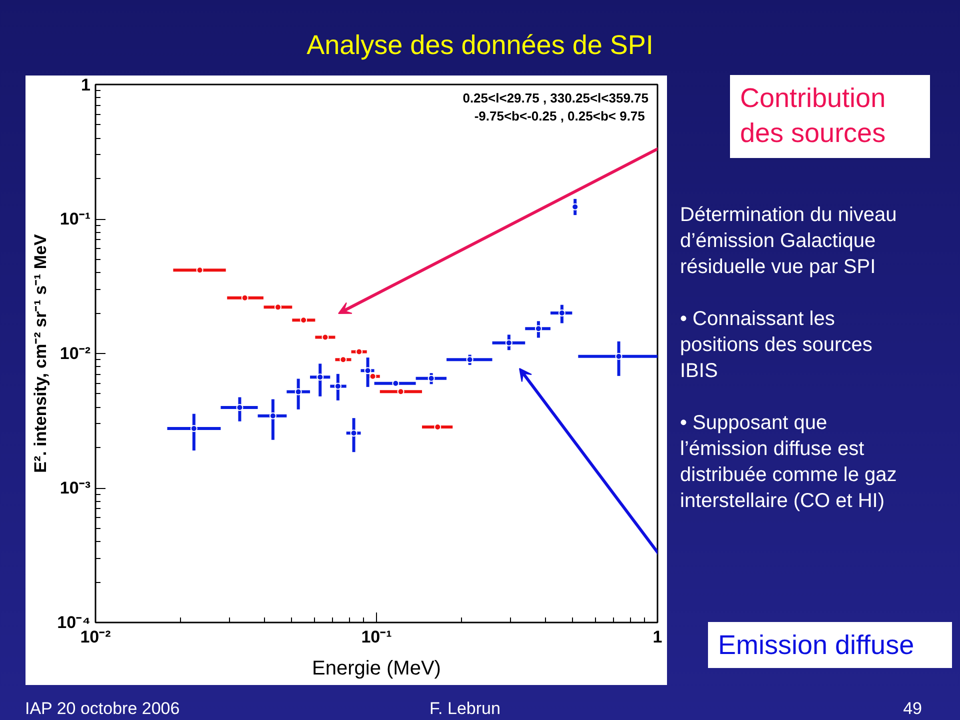  Describe the element at coordinates (376, 669) in the screenshot. I see `x-axis-title: Energie (MeV)` at that location.